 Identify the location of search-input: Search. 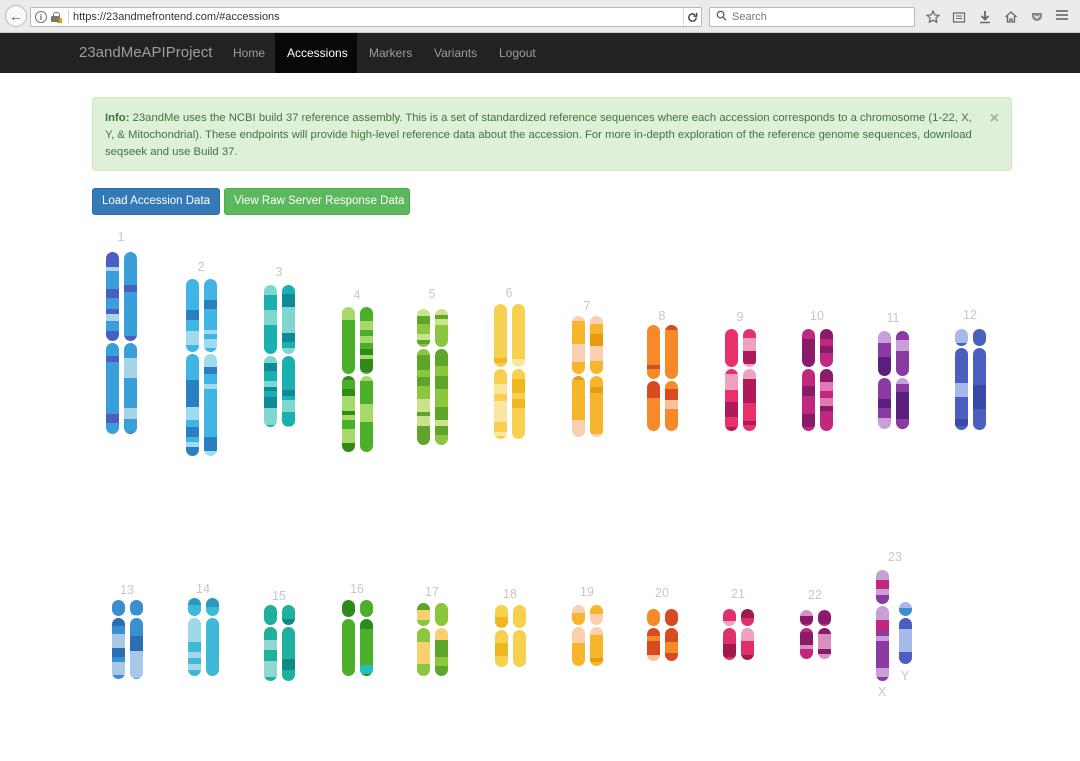
(812, 17).